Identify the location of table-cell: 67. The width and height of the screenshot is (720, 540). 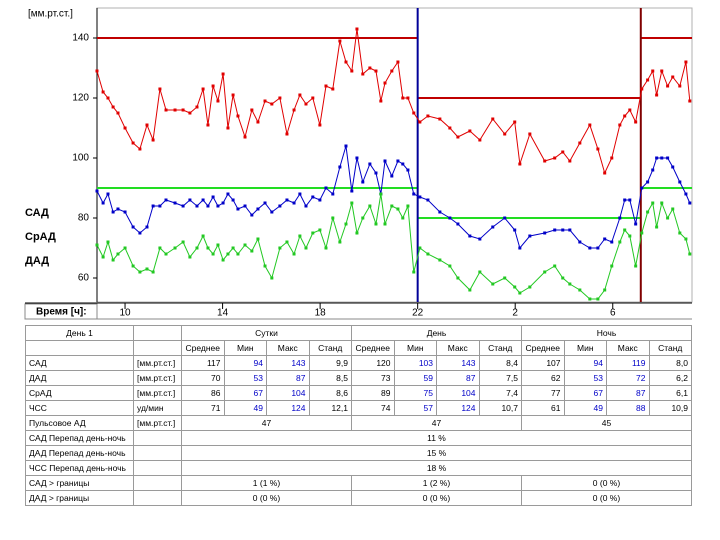
(585, 393).